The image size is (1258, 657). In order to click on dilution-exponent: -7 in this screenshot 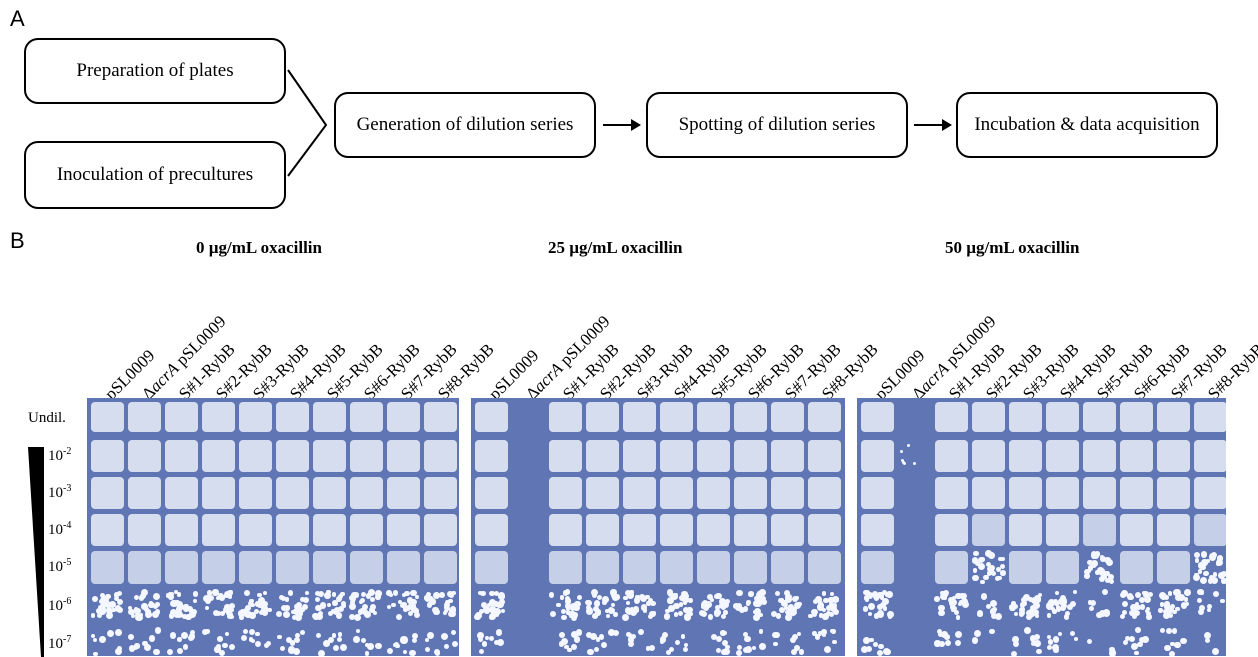, I will do `click(67, 639)`.